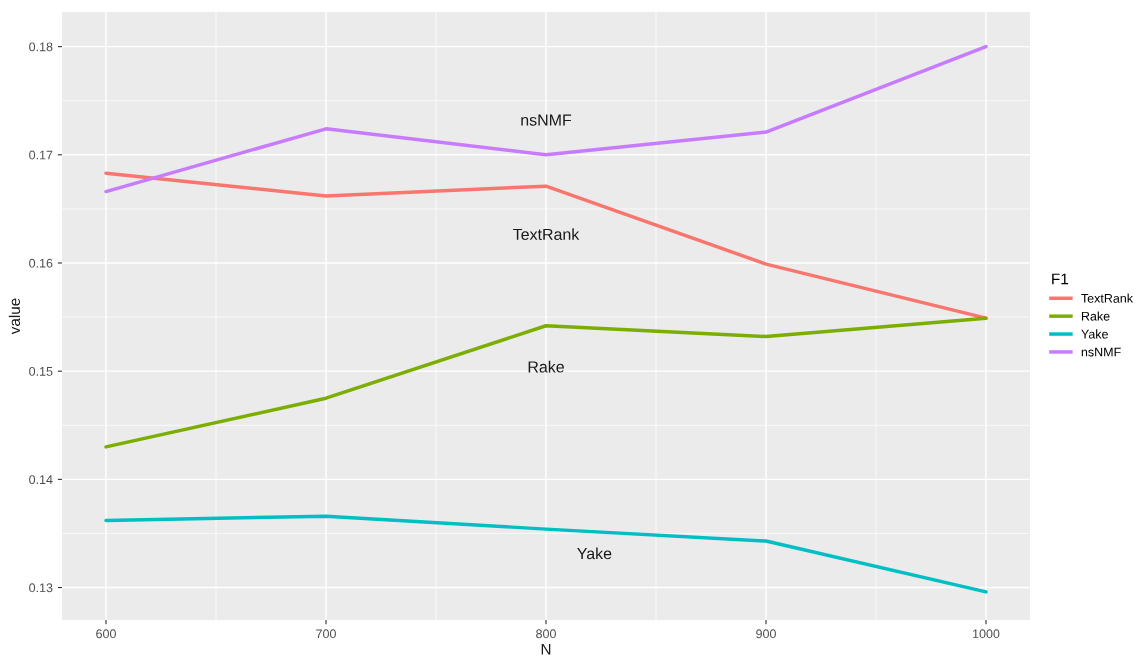 This screenshot has height=658, width=1143. Describe the element at coordinates (546, 649) in the screenshot. I see `x-axis-title: N` at that location.